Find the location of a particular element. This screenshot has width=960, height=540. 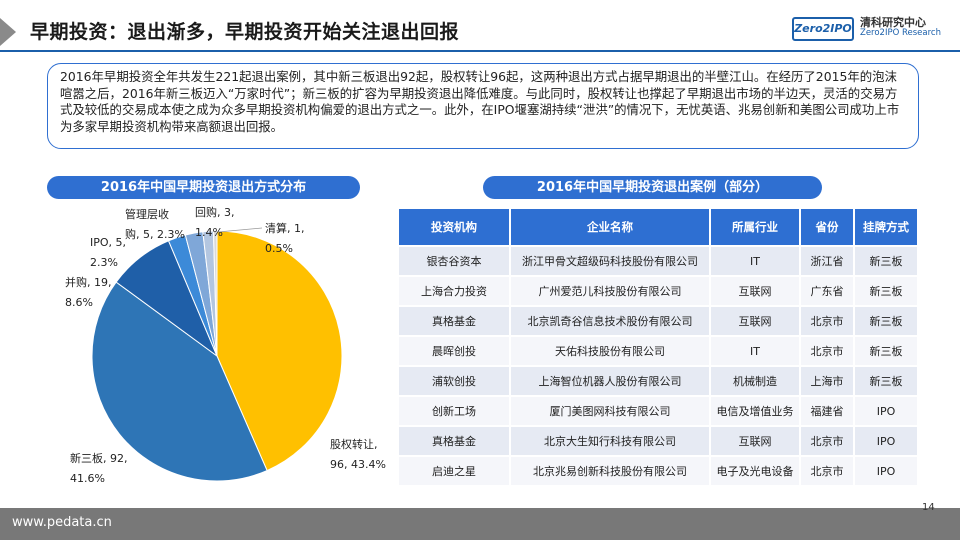

table-row: 晨晖创投 天佑科技股份有限公司 IT 北京市 新三板 is located at coordinates (658, 351).